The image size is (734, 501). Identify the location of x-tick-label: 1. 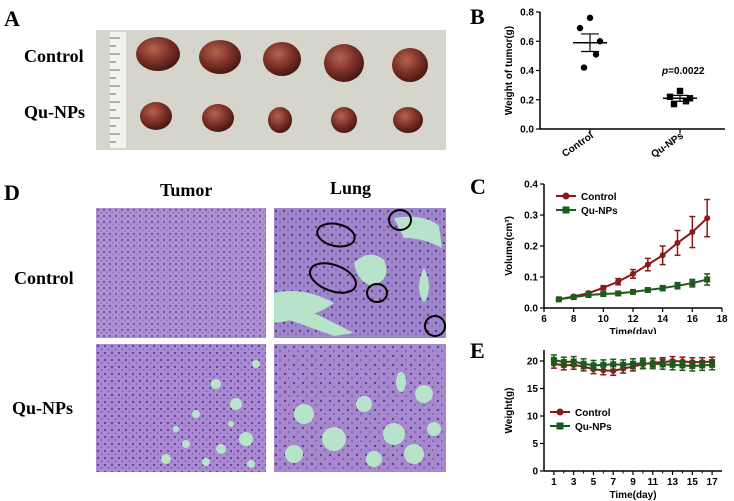
(554, 482).